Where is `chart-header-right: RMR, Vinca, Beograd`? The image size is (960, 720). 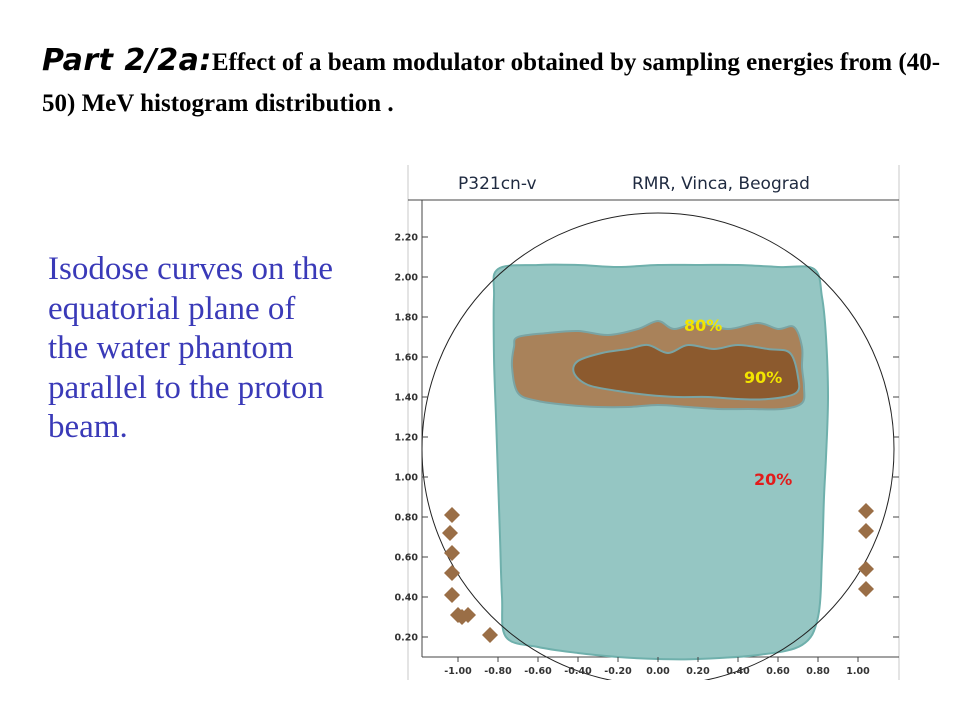 chart-header-right: RMR, Vinca, Beograd is located at coordinates (721, 184).